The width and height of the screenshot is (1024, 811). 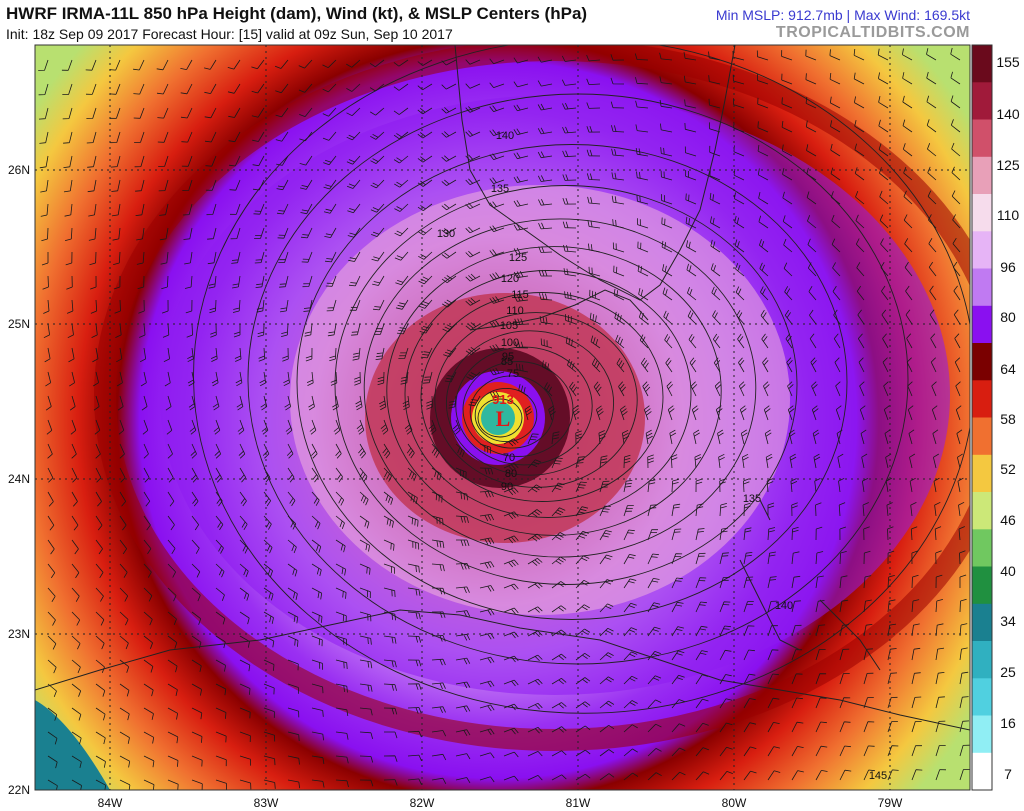 I want to click on lon-tick-label: 80W, so click(x=734, y=803).